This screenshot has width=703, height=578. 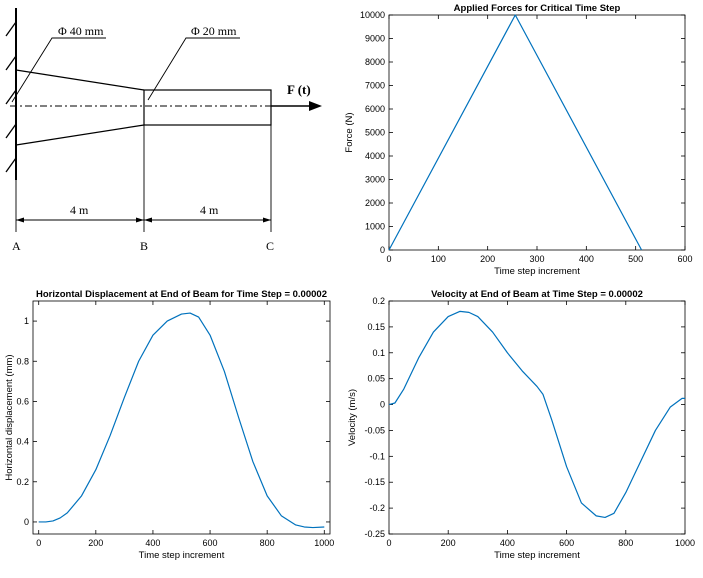 I want to click on y-tick-label: -0.15, so click(x=374, y=482).